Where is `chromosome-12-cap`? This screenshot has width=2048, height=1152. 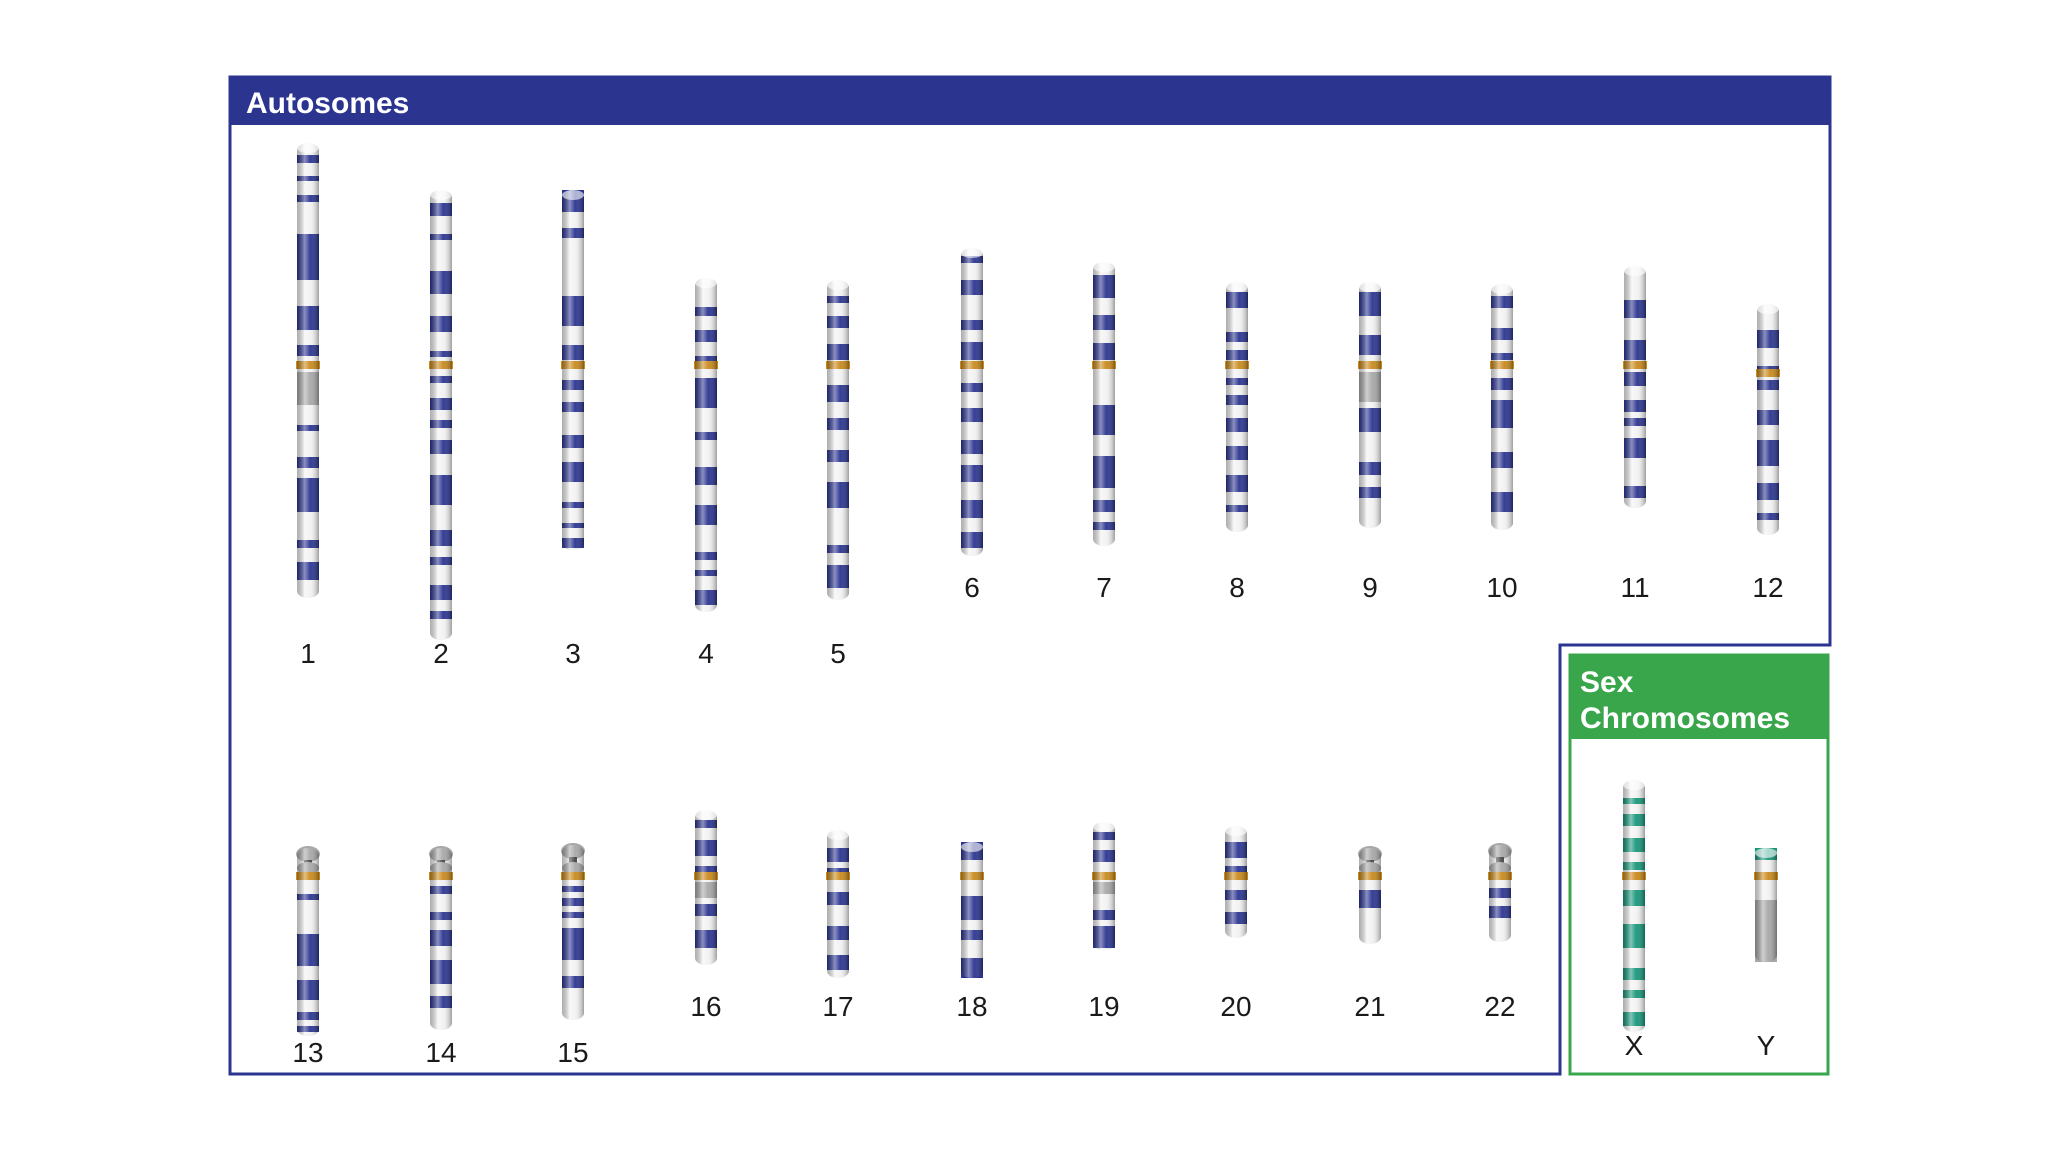 chromosome-12-cap is located at coordinates (1768, 309).